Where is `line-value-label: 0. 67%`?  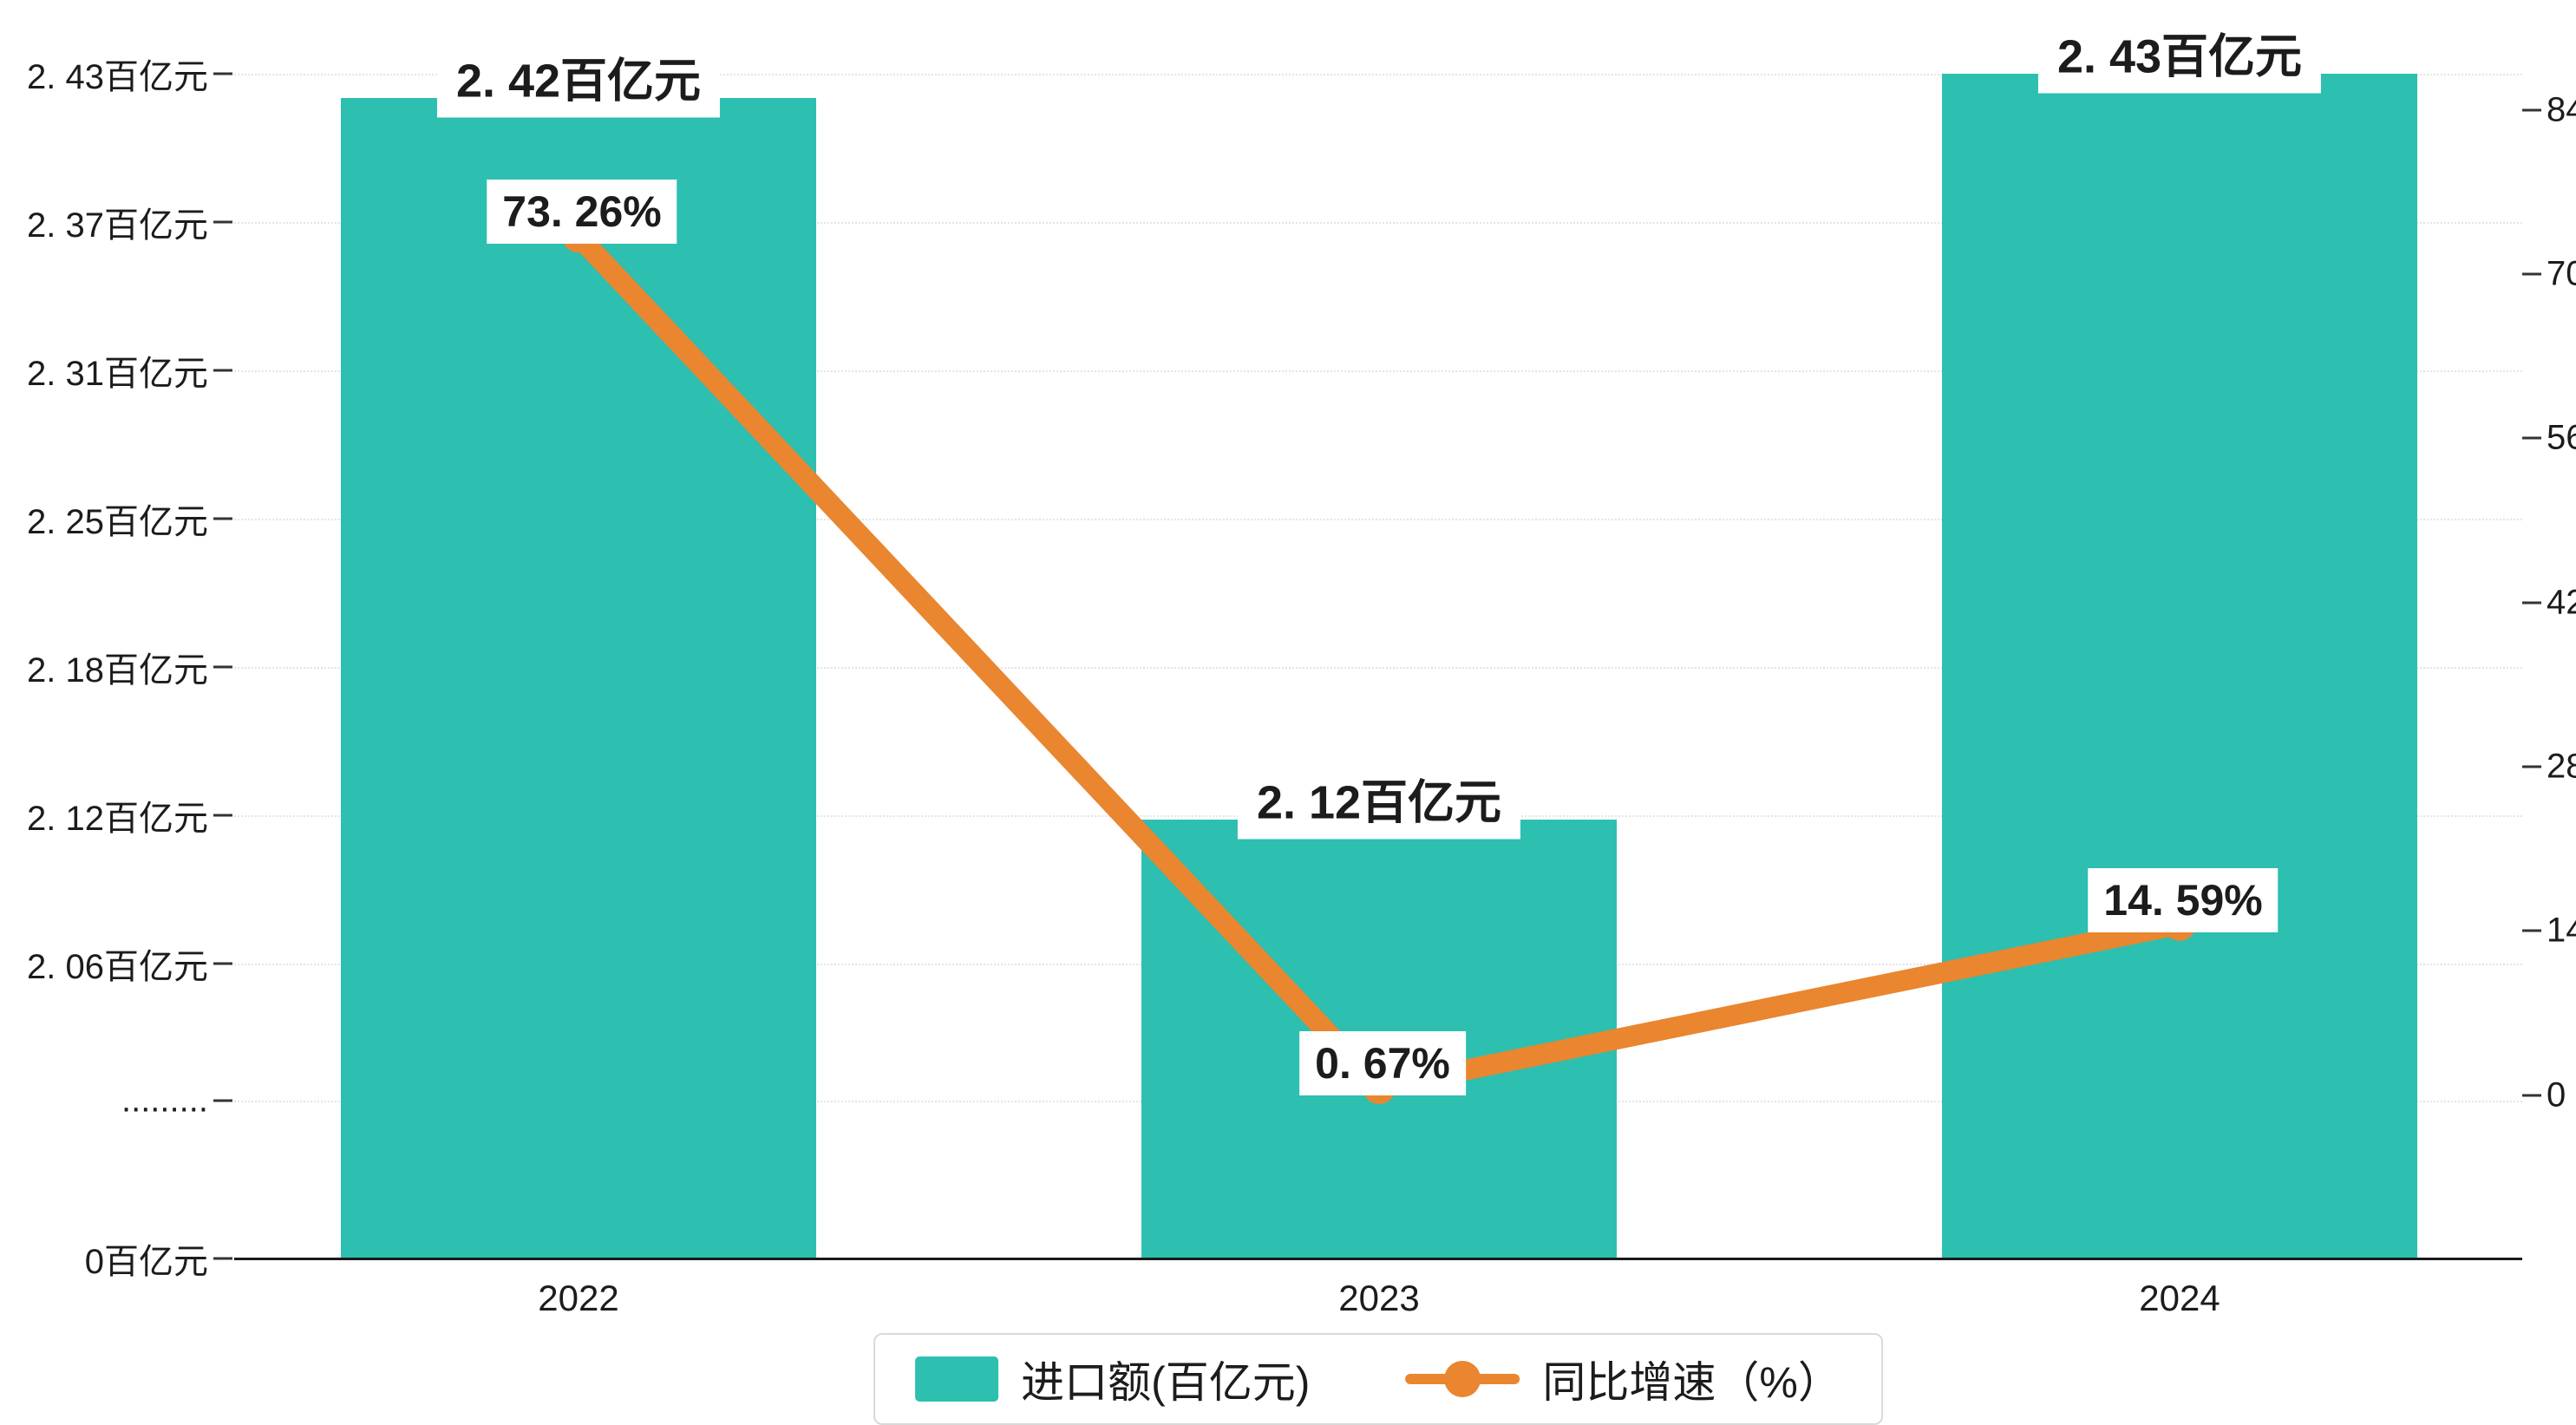 line-value-label: 0. 67% is located at coordinates (1382, 1062).